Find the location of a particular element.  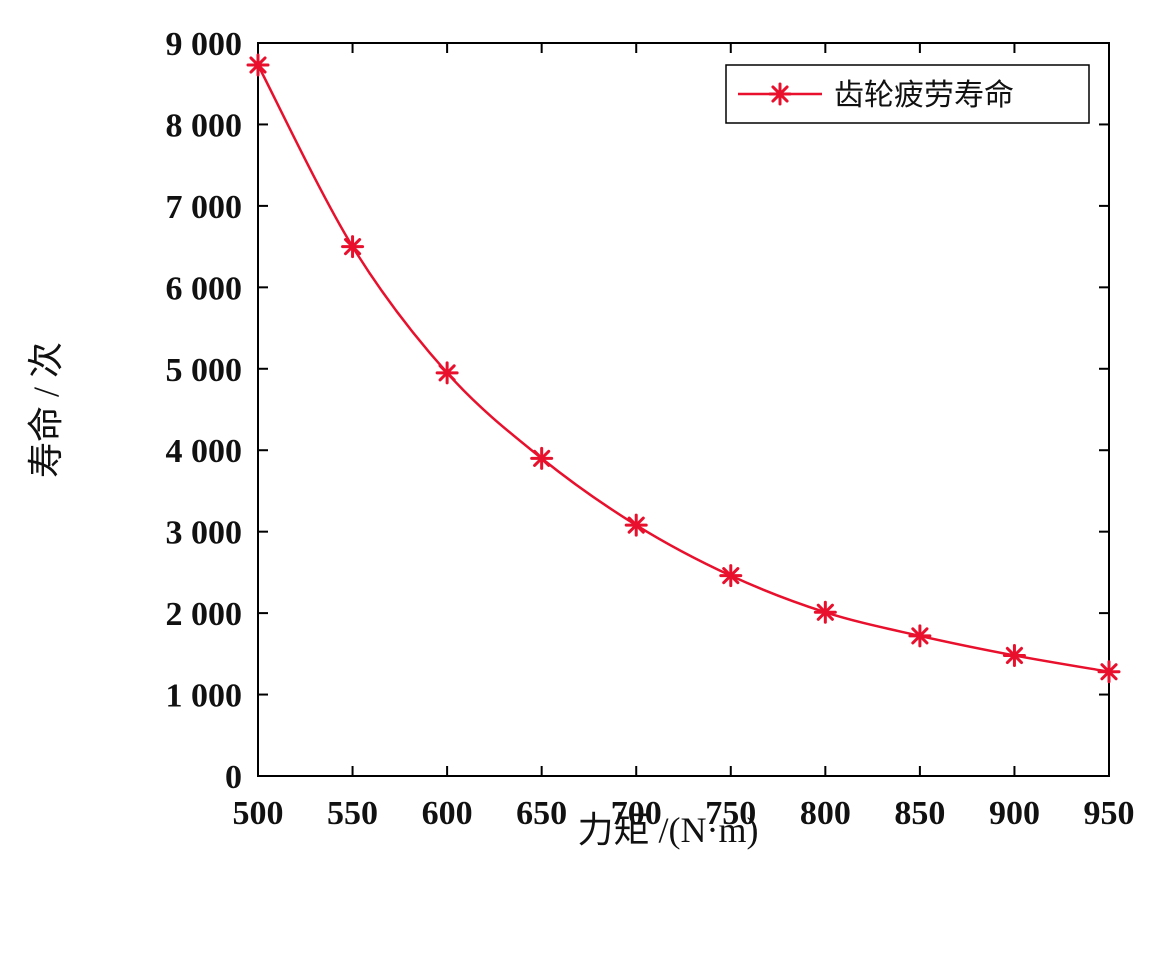

y-tick-label: 2 000 is located at coordinates (204, 614).